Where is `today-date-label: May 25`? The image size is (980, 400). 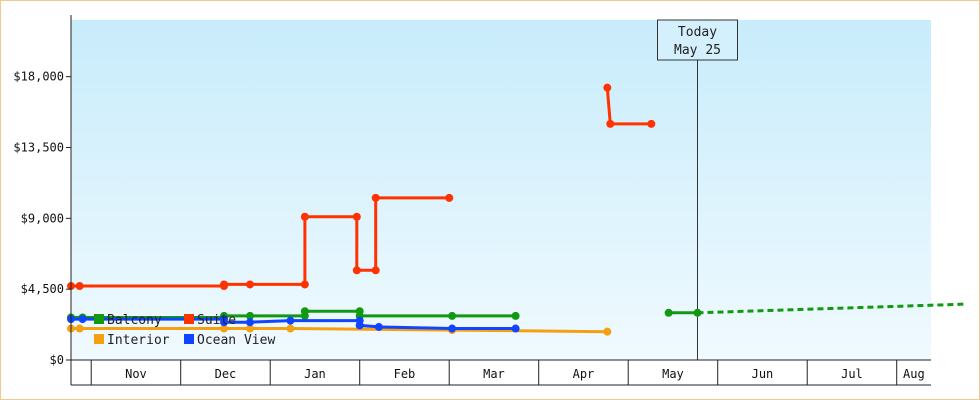 today-date-label: May 25 is located at coordinates (697, 50).